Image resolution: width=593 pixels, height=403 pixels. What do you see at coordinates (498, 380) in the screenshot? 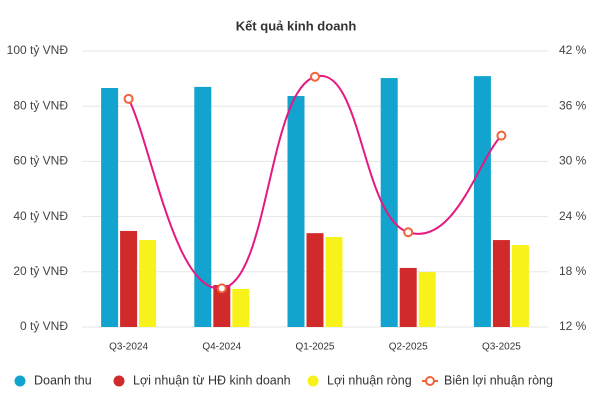
I see `legend-label: Biên lợi nhuận ròng` at bounding box center [498, 380].